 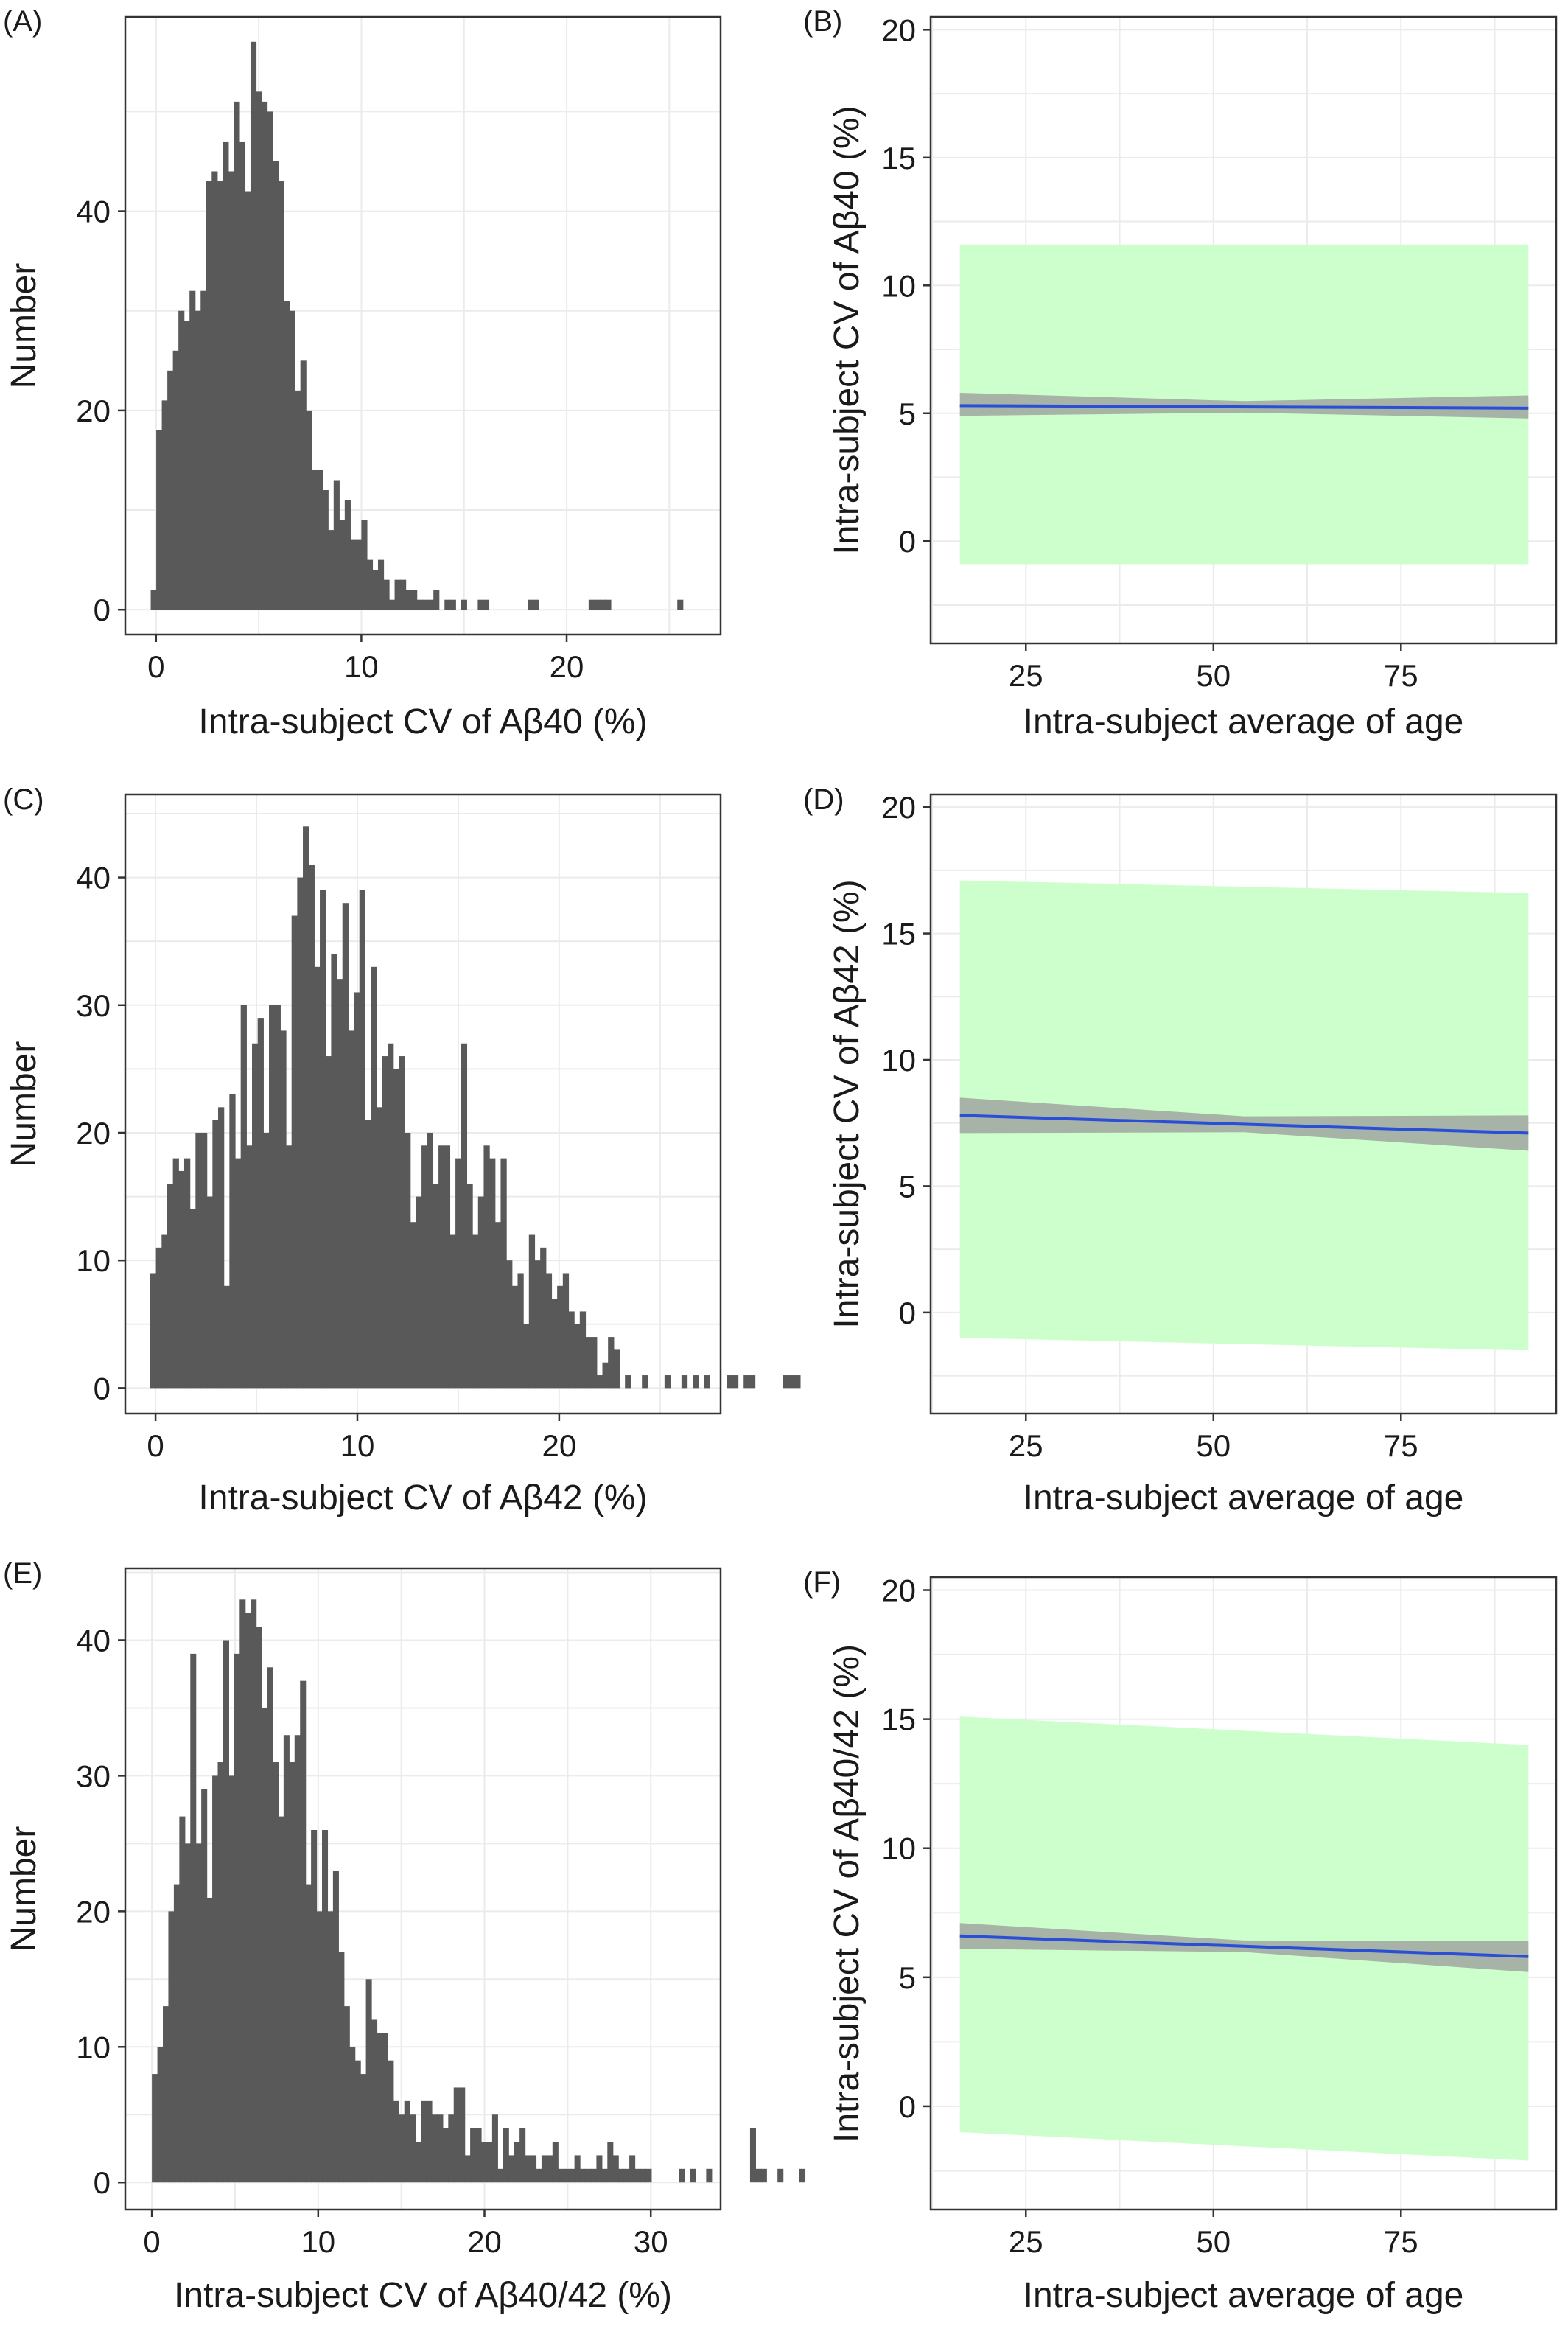 What do you see at coordinates (567, 666) in the screenshot?
I see `x-tick-label: 20` at bounding box center [567, 666].